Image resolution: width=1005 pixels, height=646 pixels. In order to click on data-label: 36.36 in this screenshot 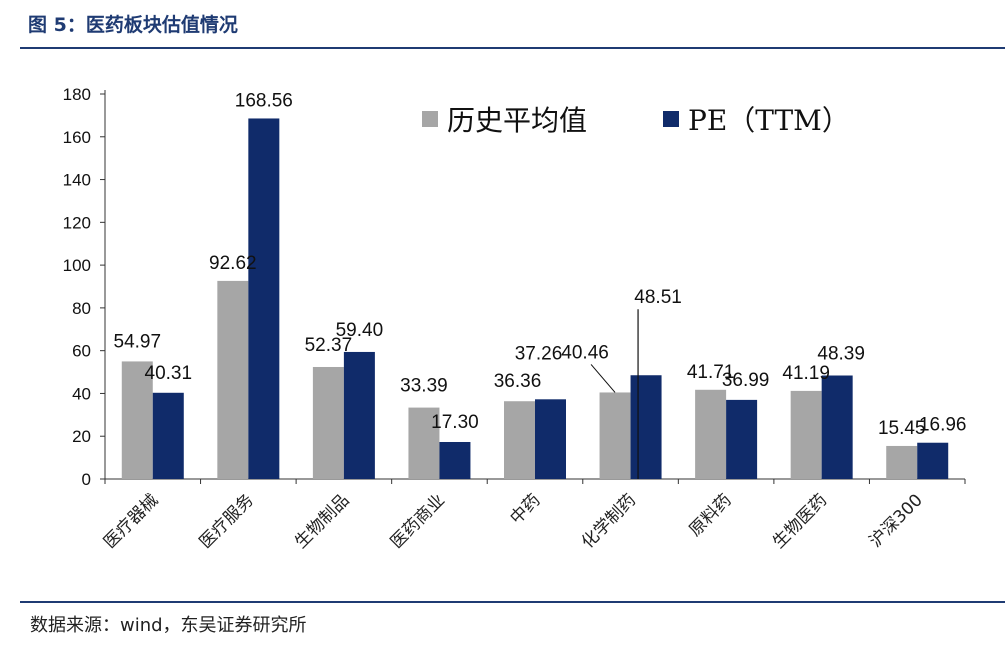, I will do `click(518, 381)`.